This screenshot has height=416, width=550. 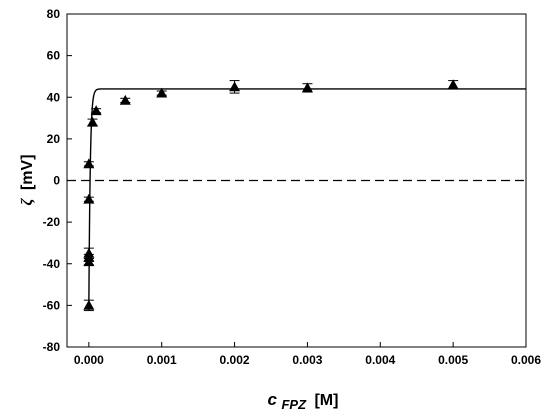 I want to click on x-tick-label: 0.001, so click(x=162, y=360).